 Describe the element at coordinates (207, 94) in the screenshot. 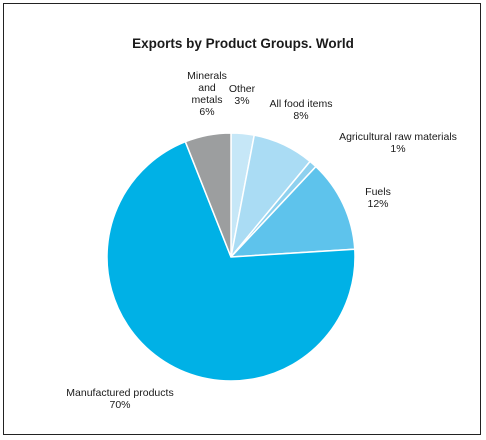

I see `slice-label-minerals-and-metals: Minerals and metals 6%` at that location.